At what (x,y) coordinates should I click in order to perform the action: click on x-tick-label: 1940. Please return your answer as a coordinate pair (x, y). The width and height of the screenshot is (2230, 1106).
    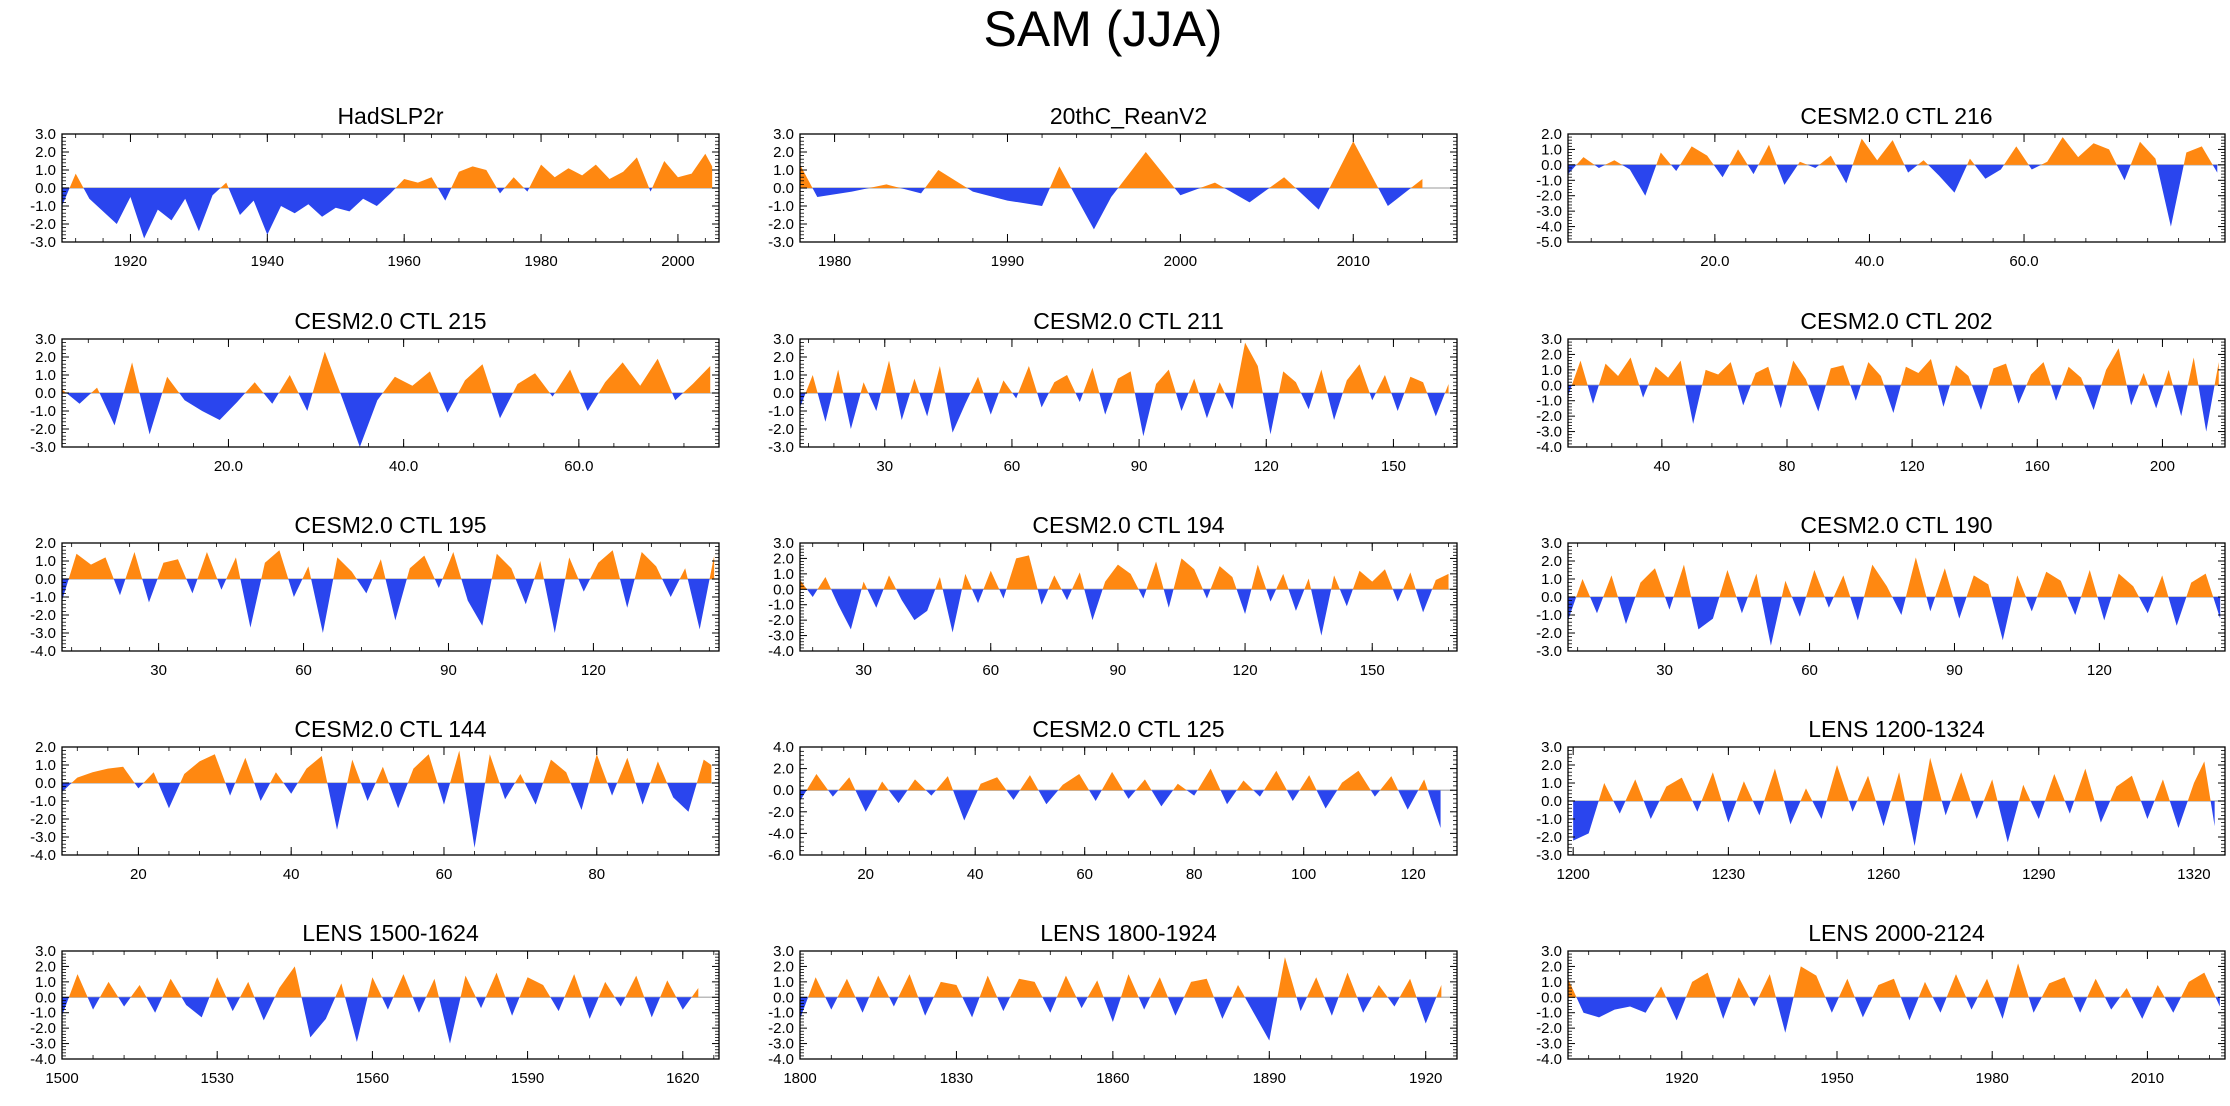
    Looking at the image, I should click on (267, 261).